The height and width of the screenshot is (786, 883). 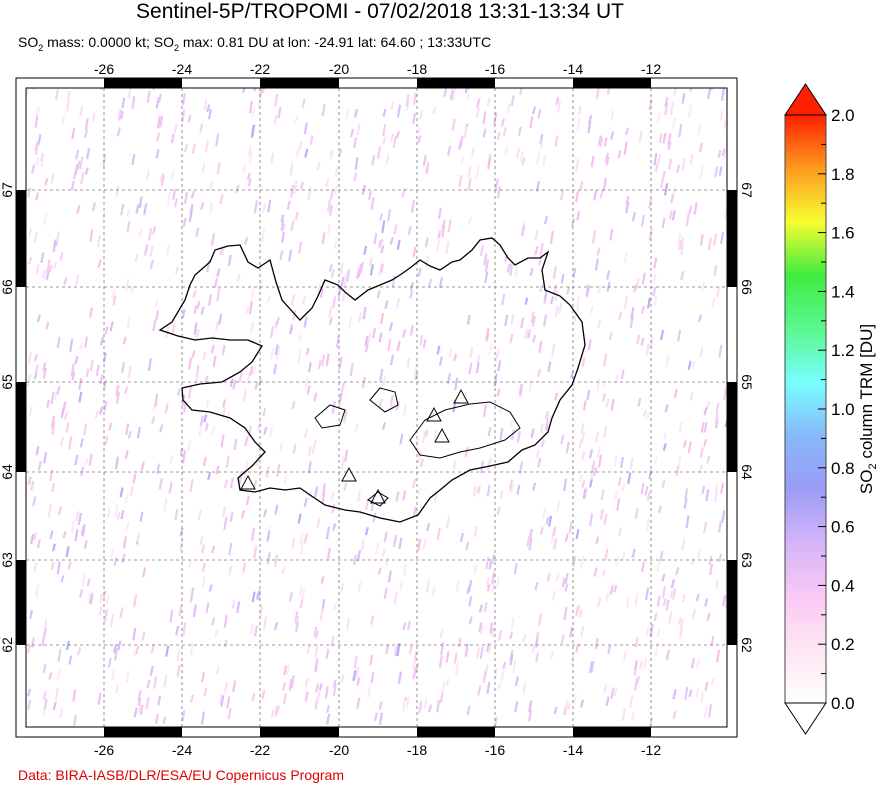 What do you see at coordinates (805, 718) in the screenshot?
I see `colorbar-min-arrow-icon` at bounding box center [805, 718].